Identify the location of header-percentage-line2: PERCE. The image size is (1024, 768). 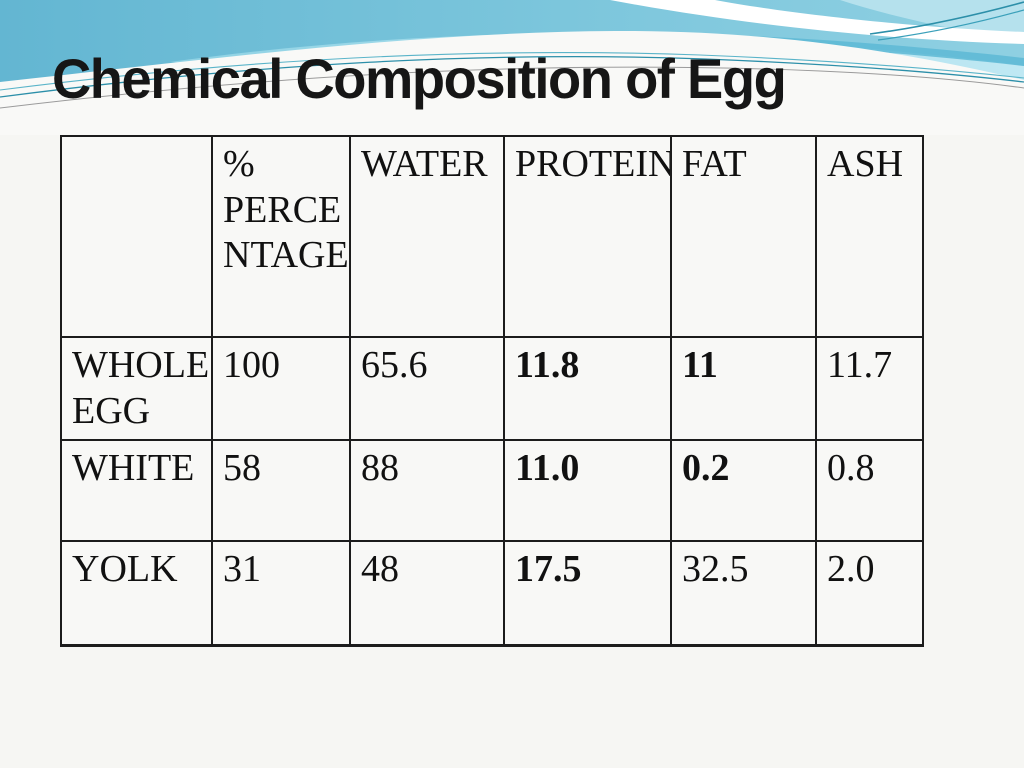
(282, 209).